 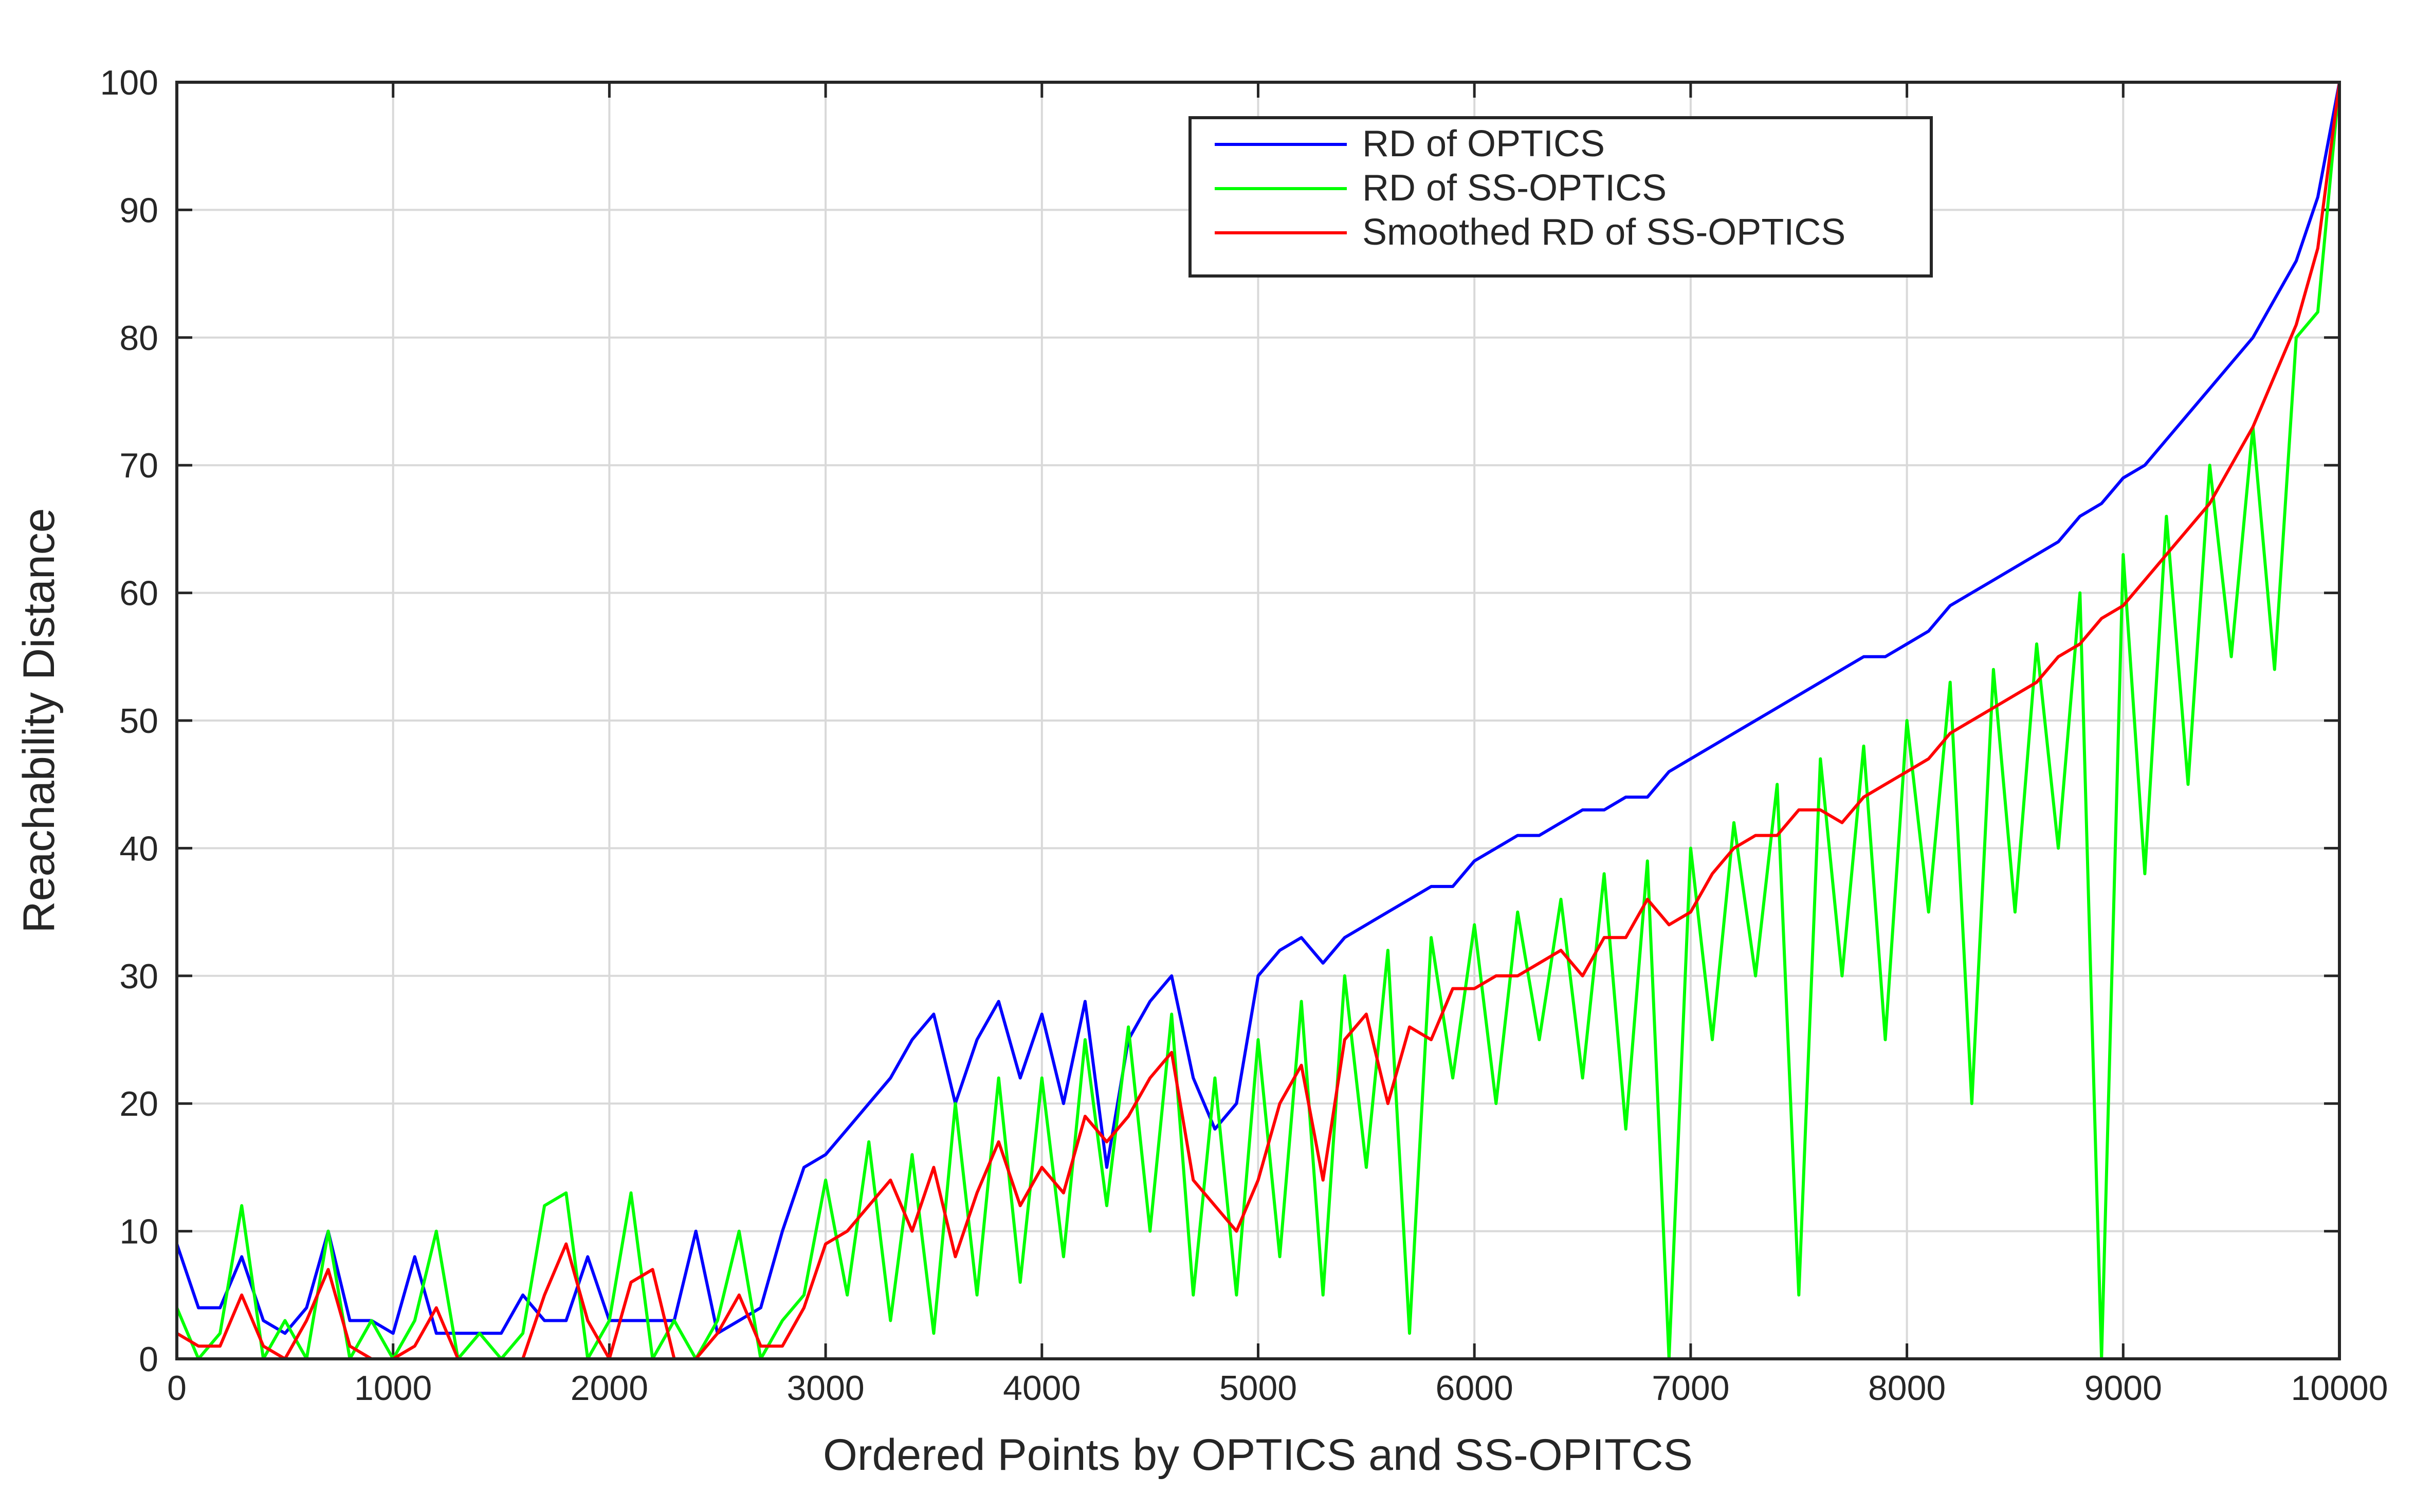 I want to click on y-tick-label: 60, so click(x=138, y=593).